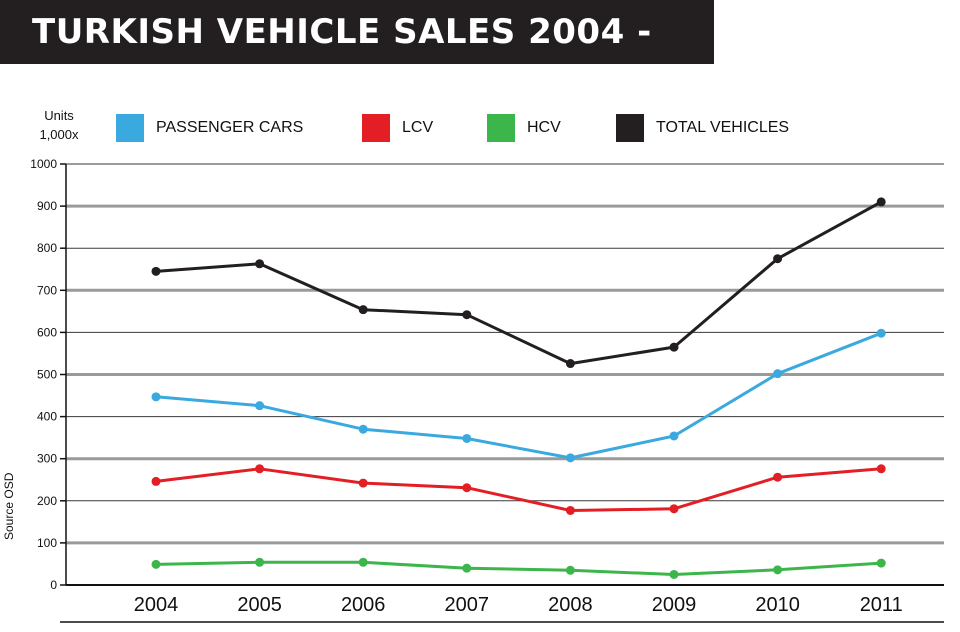 The width and height of the screenshot is (960, 632). Describe the element at coordinates (674, 574) in the screenshot. I see `data-point-hcv-2009` at that location.